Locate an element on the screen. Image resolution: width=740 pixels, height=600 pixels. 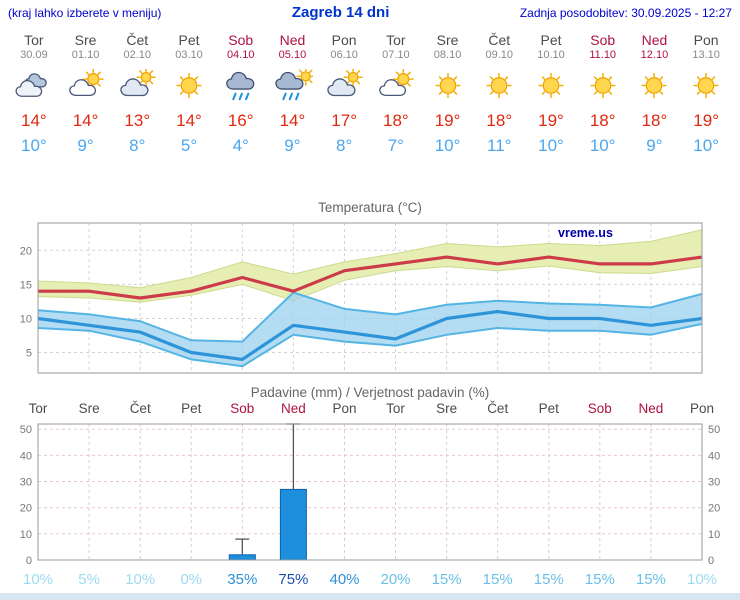
temp-max-line is located at coordinates (370, 277).